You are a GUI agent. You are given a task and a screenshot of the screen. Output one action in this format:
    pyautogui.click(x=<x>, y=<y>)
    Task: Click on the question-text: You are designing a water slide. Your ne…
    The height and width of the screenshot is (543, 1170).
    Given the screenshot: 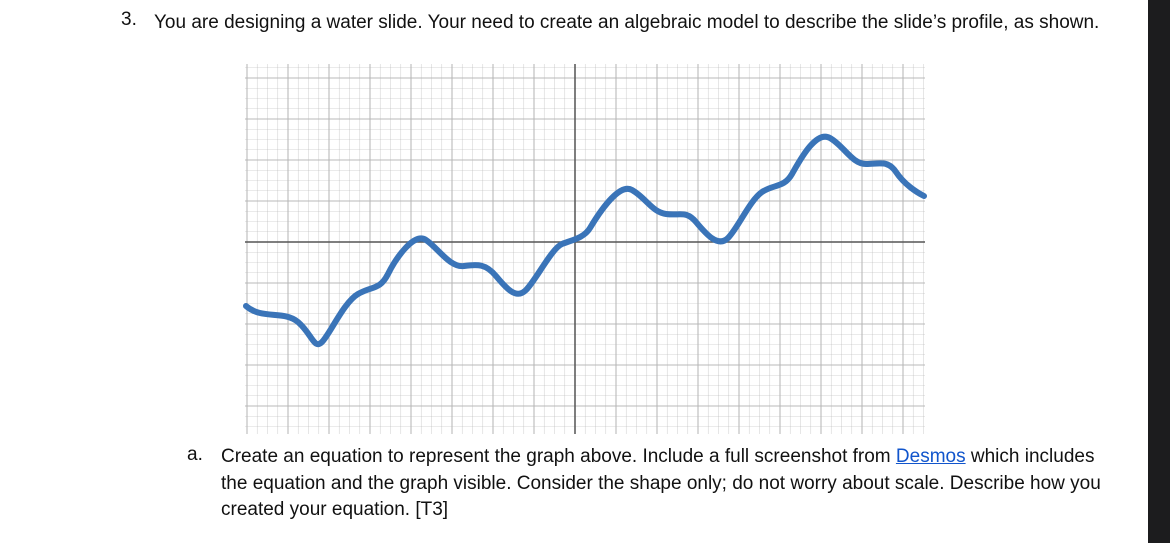 What is the action you would take?
    pyautogui.click(x=627, y=22)
    